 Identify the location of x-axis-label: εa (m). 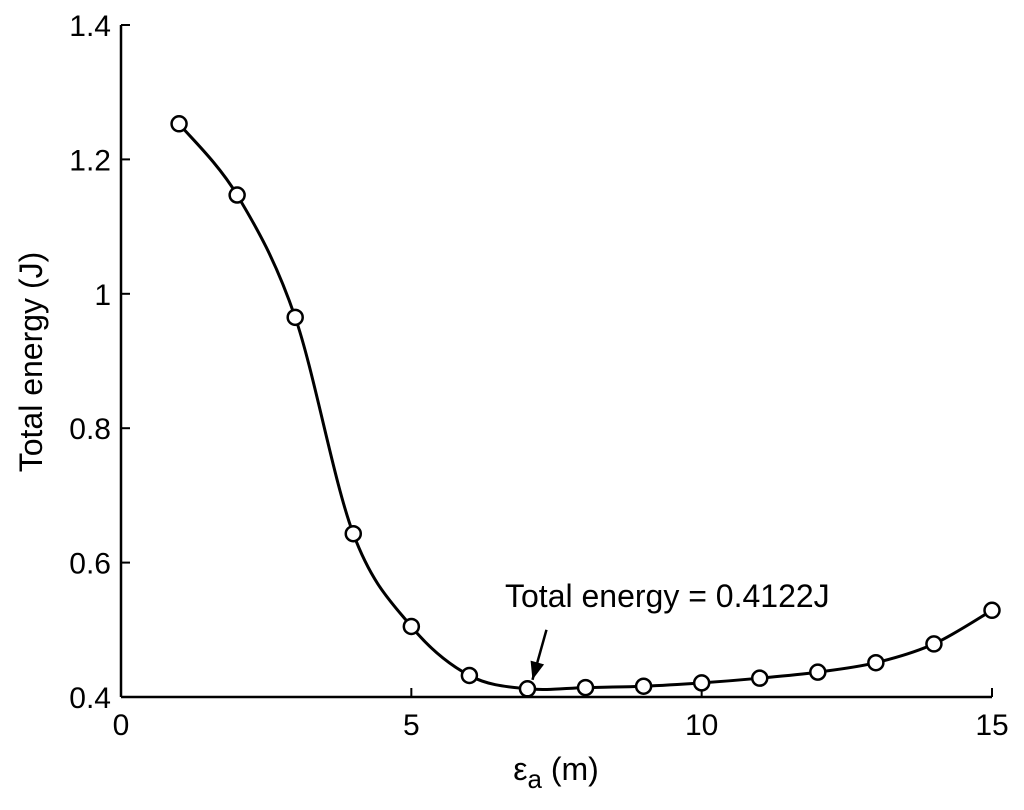
(556, 772).